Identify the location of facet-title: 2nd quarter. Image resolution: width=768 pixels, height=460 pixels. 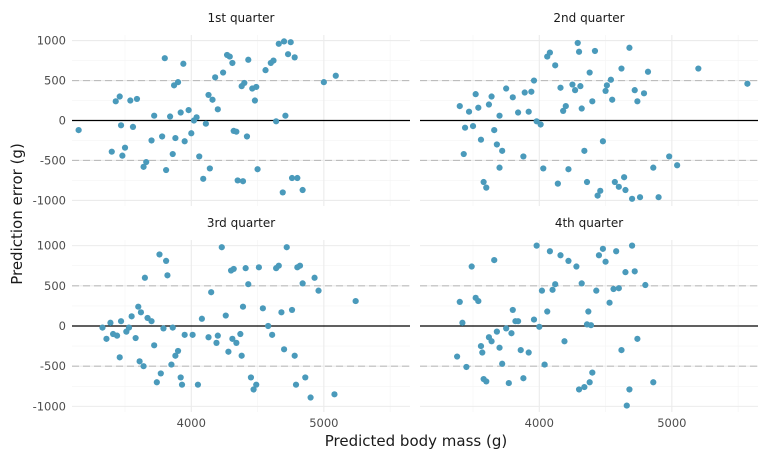
(588, 18).